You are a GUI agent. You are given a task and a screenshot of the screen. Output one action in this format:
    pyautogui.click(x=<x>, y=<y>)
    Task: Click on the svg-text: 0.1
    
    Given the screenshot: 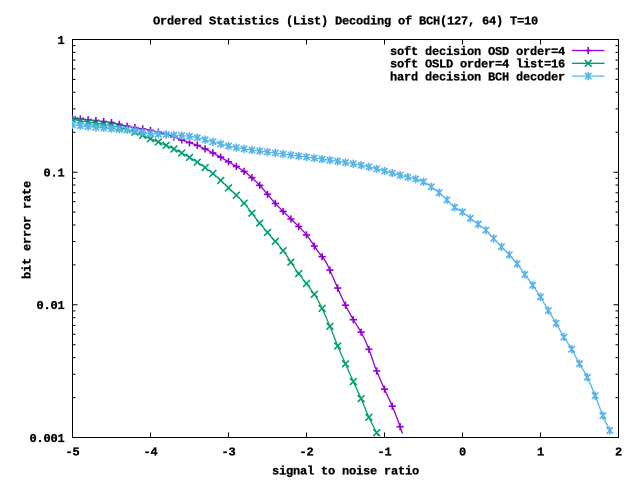 What is the action you would take?
    pyautogui.click(x=53, y=173)
    